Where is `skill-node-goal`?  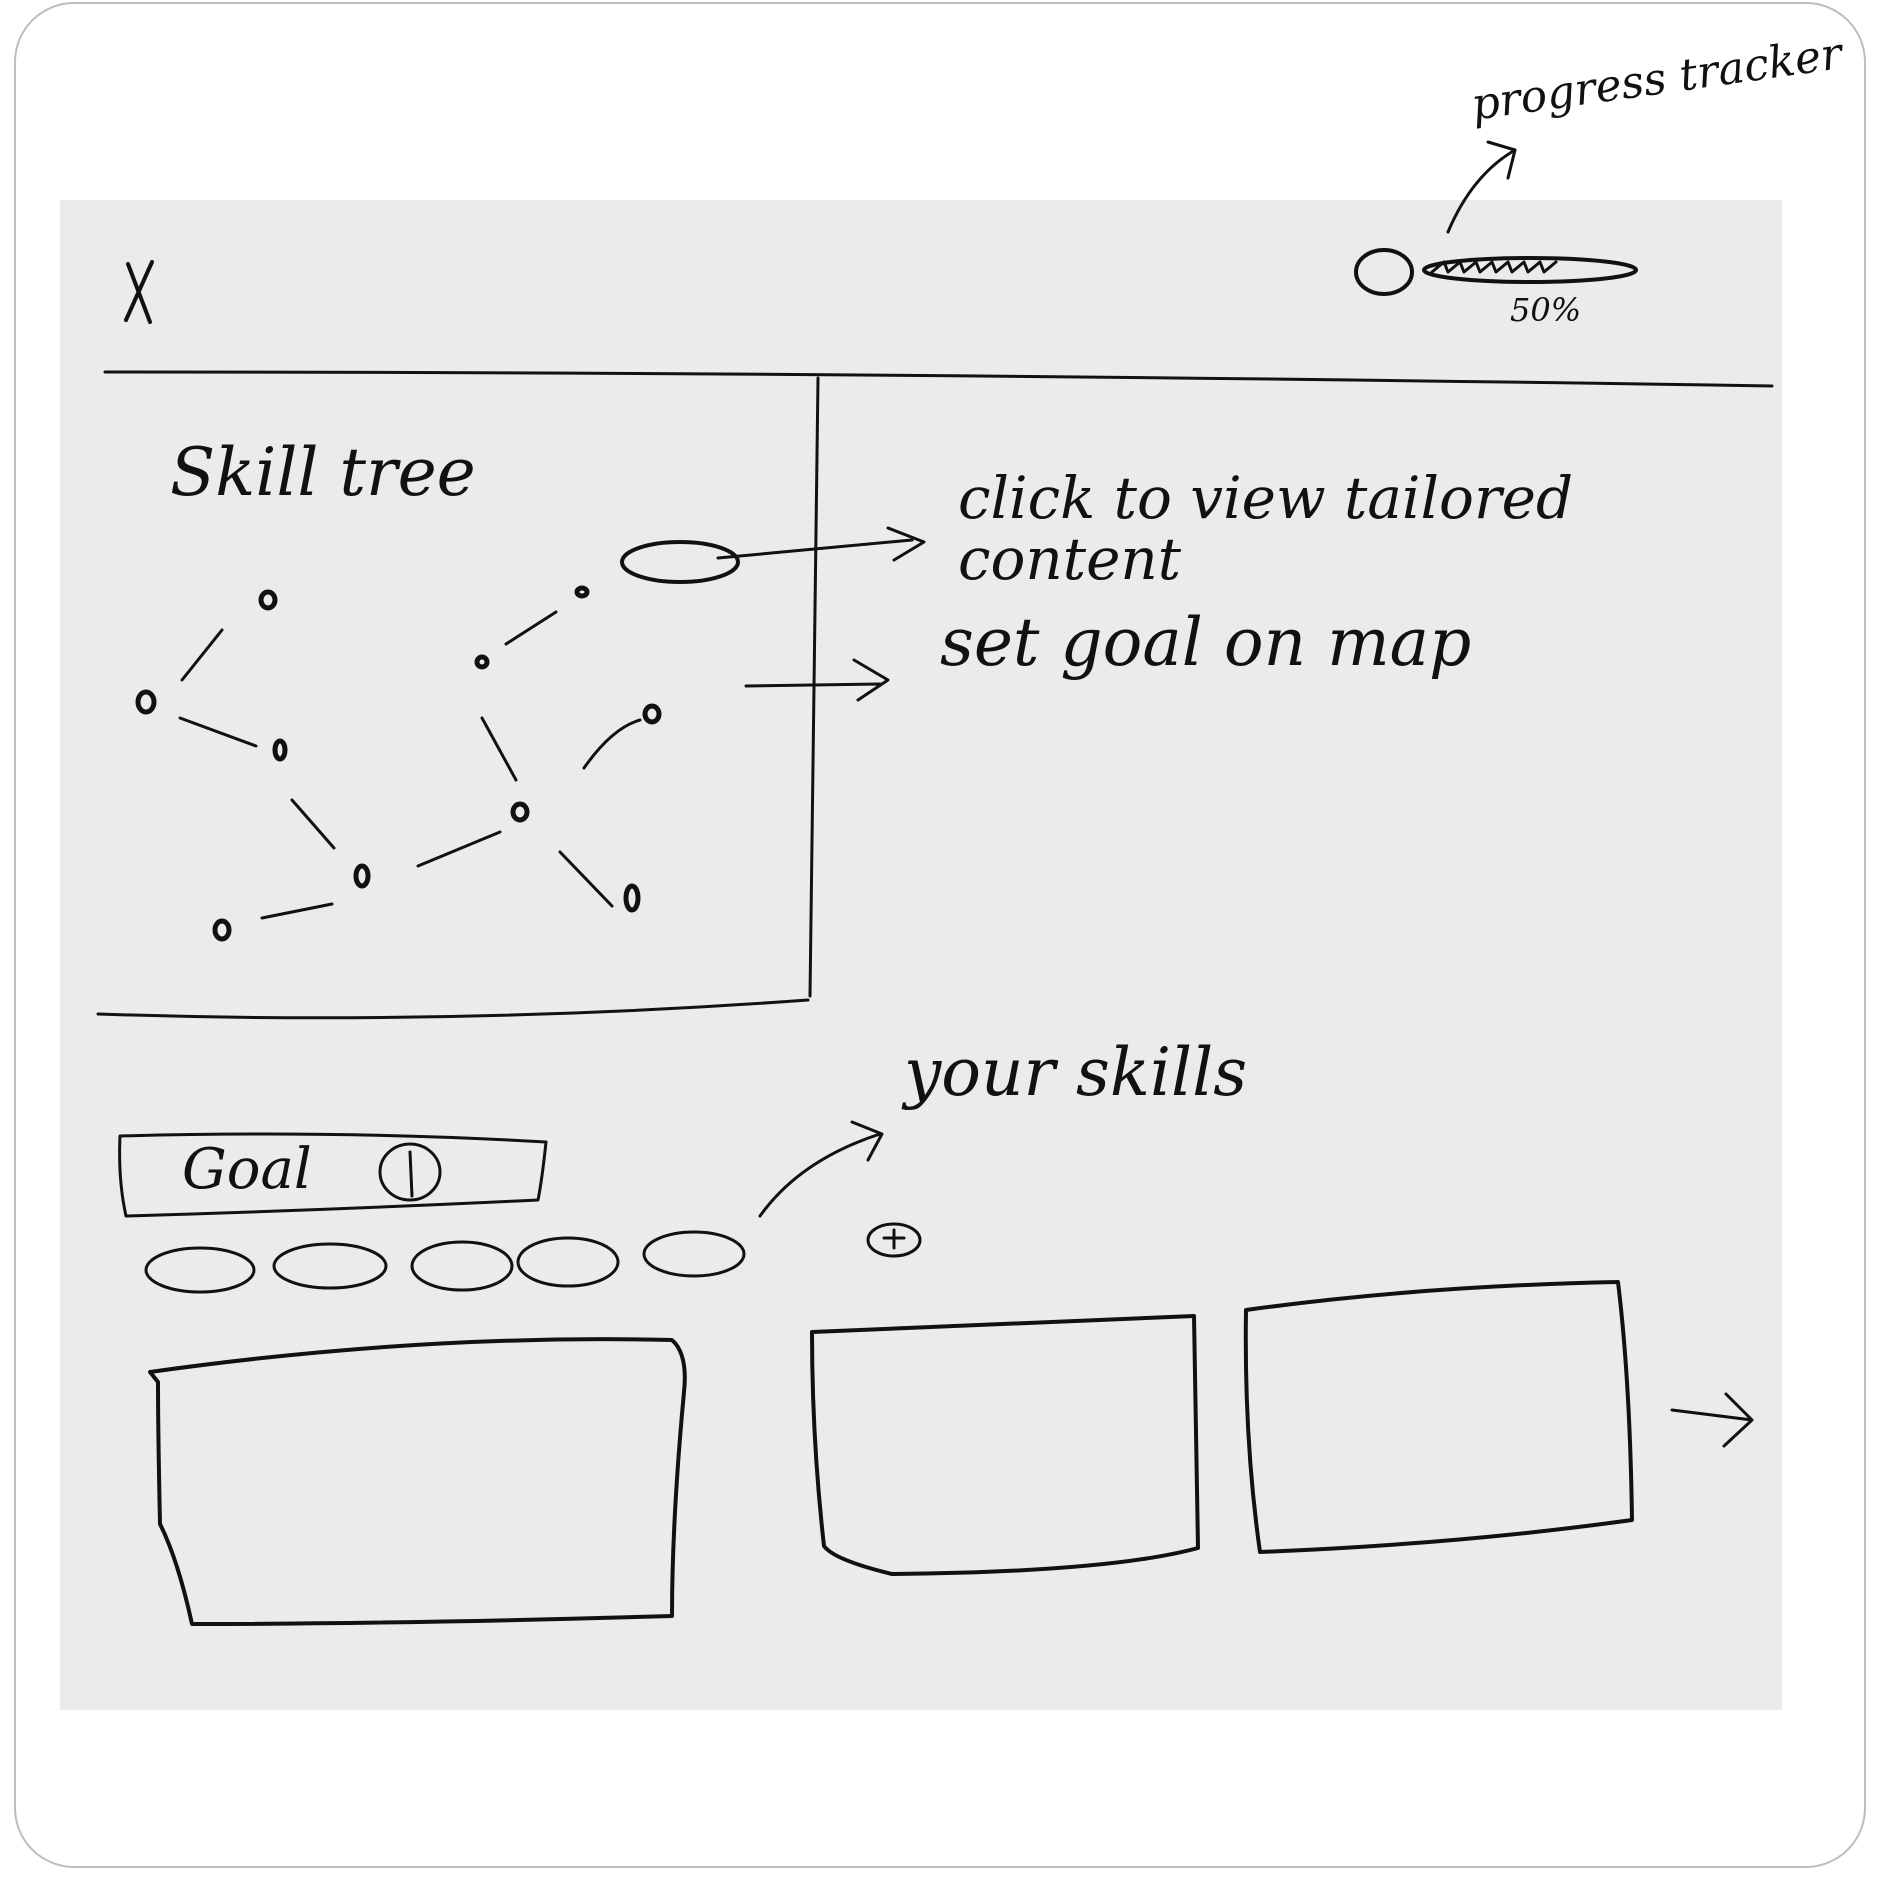
skill-node-goal is located at coordinates (680, 562).